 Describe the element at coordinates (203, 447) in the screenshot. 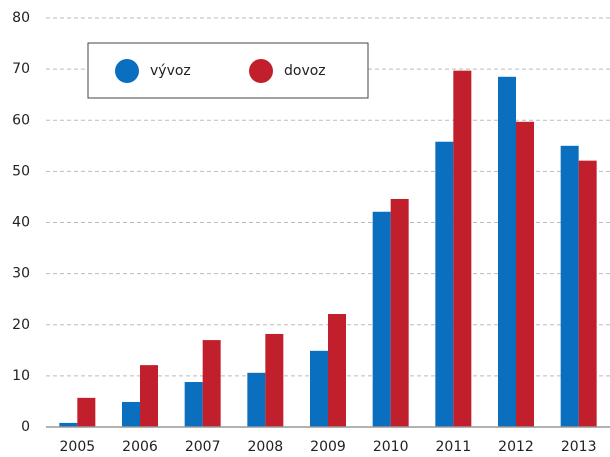

I see `x-tick-label: 2007` at that location.